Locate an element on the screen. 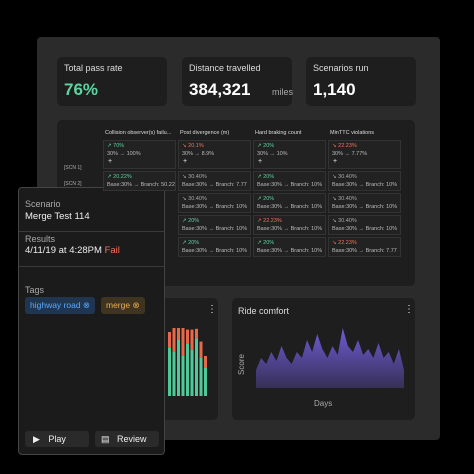  tag: highway road ⊗ is located at coordinates (60, 305).